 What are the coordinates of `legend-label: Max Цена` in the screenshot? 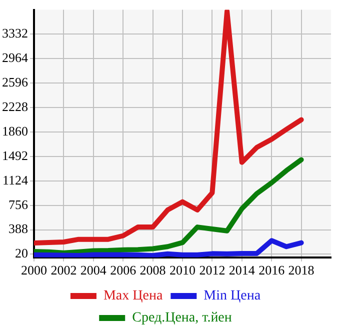 It's located at (133, 296).